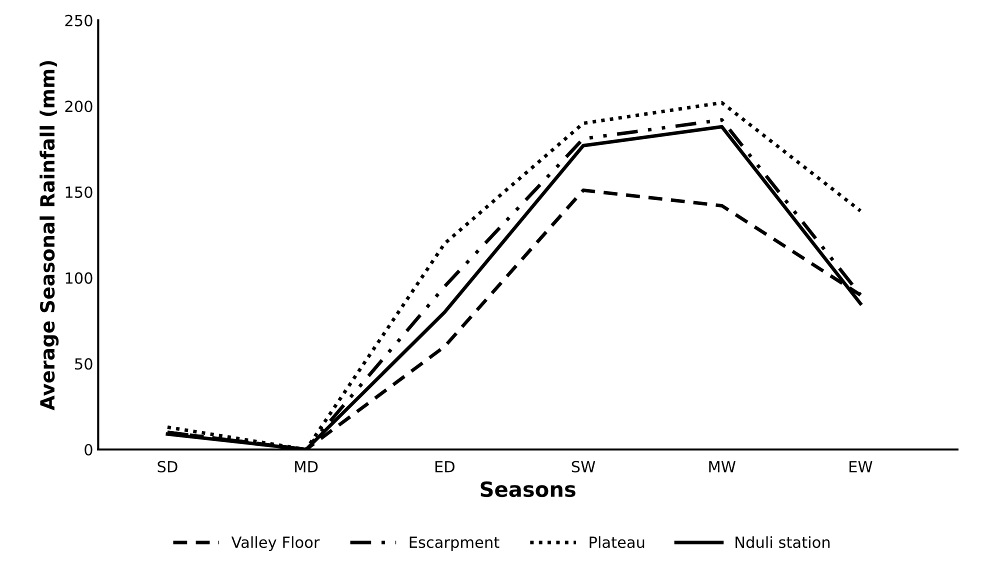 The height and width of the screenshot is (580, 982). Describe the element at coordinates (79, 278) in the screenshot. I see `y-tick-label: 100` at that location.